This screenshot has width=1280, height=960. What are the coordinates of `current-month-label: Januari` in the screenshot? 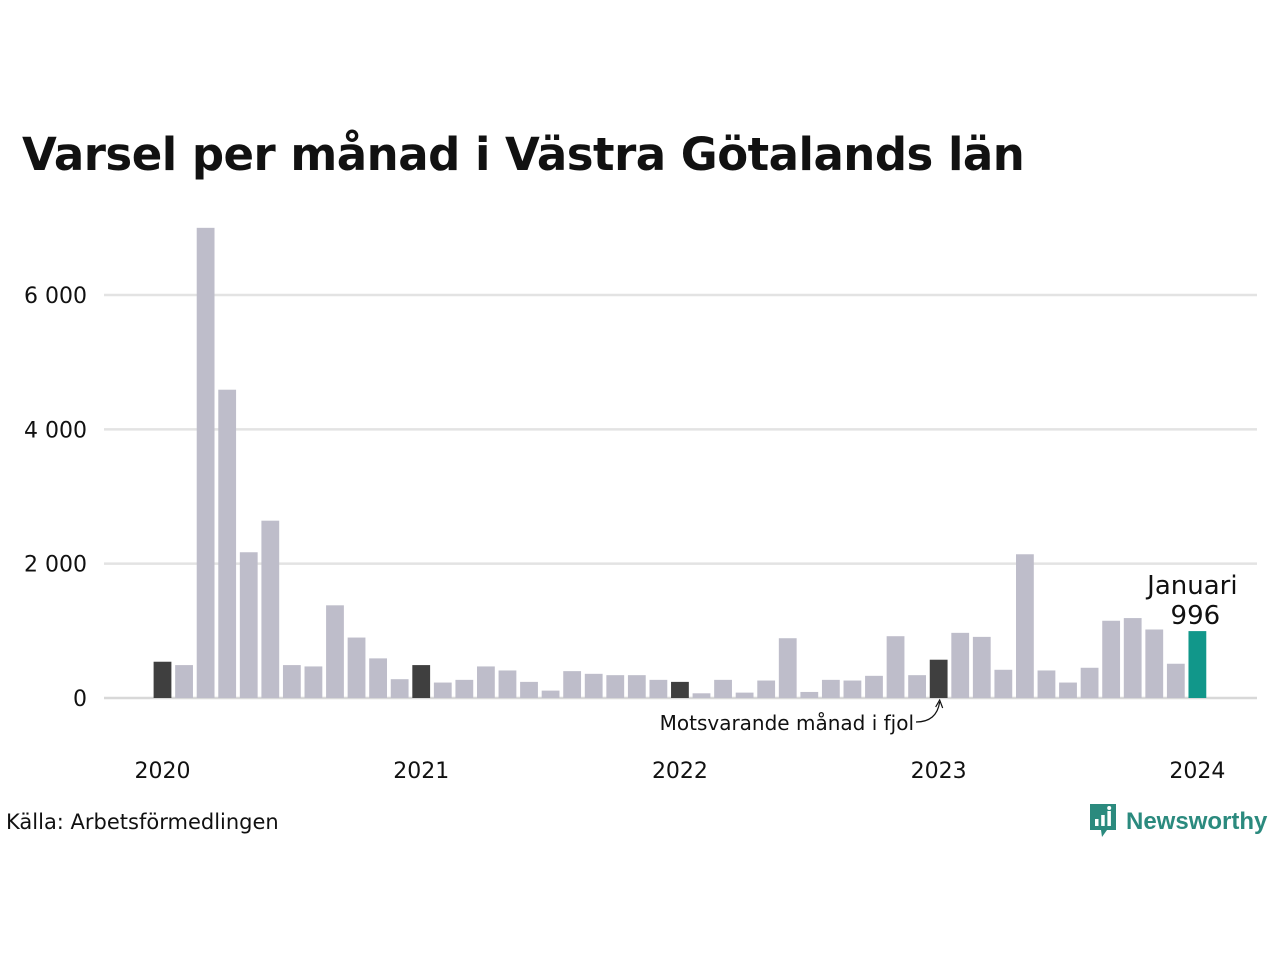 It's located at (1191, 586).